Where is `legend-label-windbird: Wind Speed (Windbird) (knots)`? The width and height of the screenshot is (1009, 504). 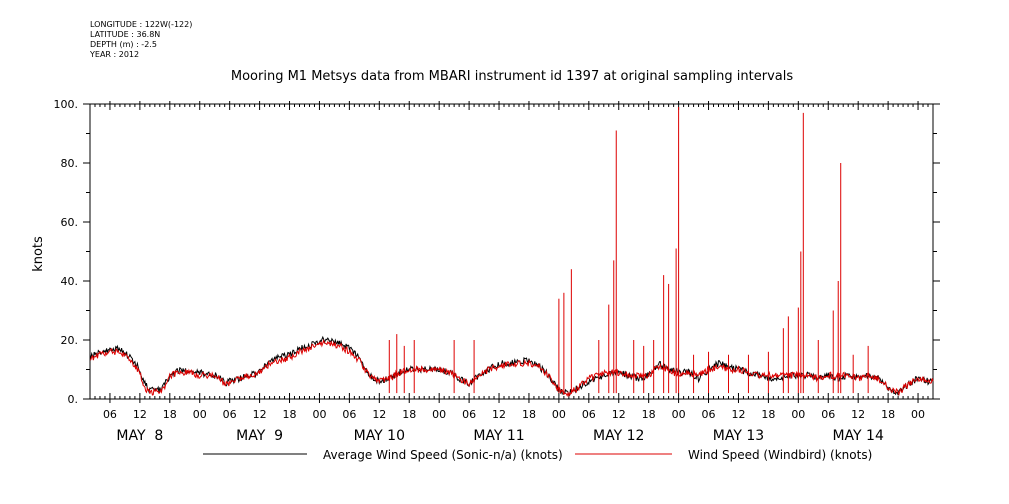 legend-label-windbird: Wind Speed (Windbird) (knots) is located at coordinates (780, 455).